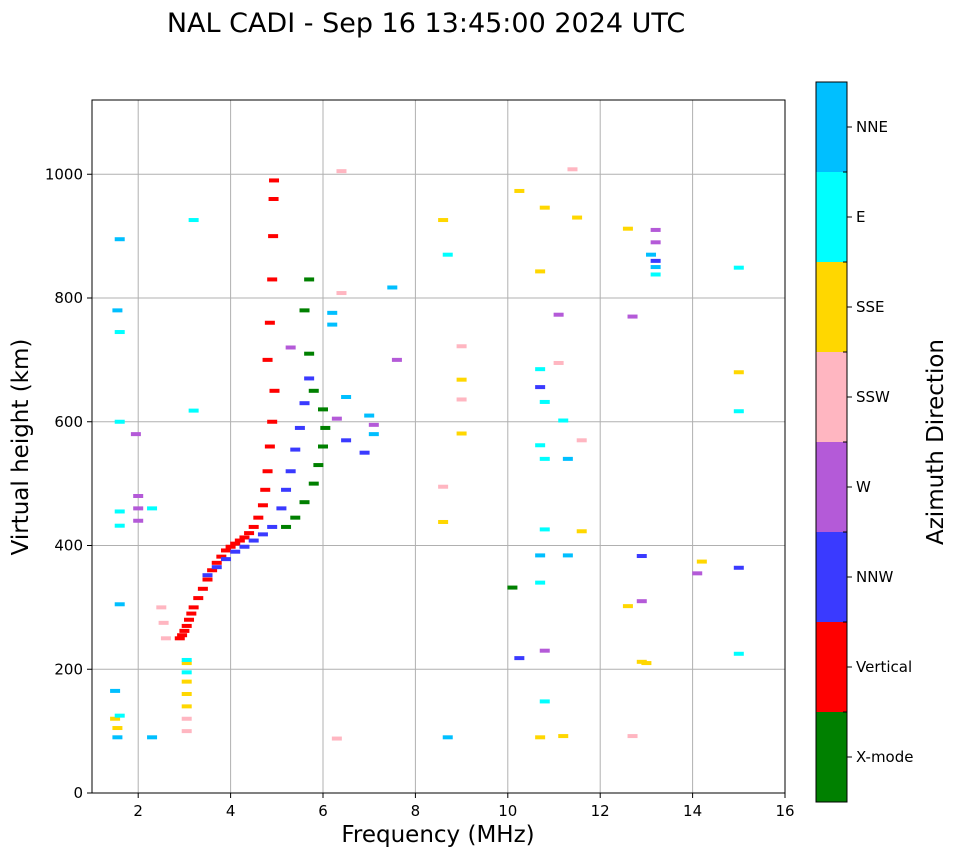 This screenshot has height=857, width=958. Describe the element at coordinates (874, 577) in the screenshot. I see `colorbar-category-label: NNW` at that location.